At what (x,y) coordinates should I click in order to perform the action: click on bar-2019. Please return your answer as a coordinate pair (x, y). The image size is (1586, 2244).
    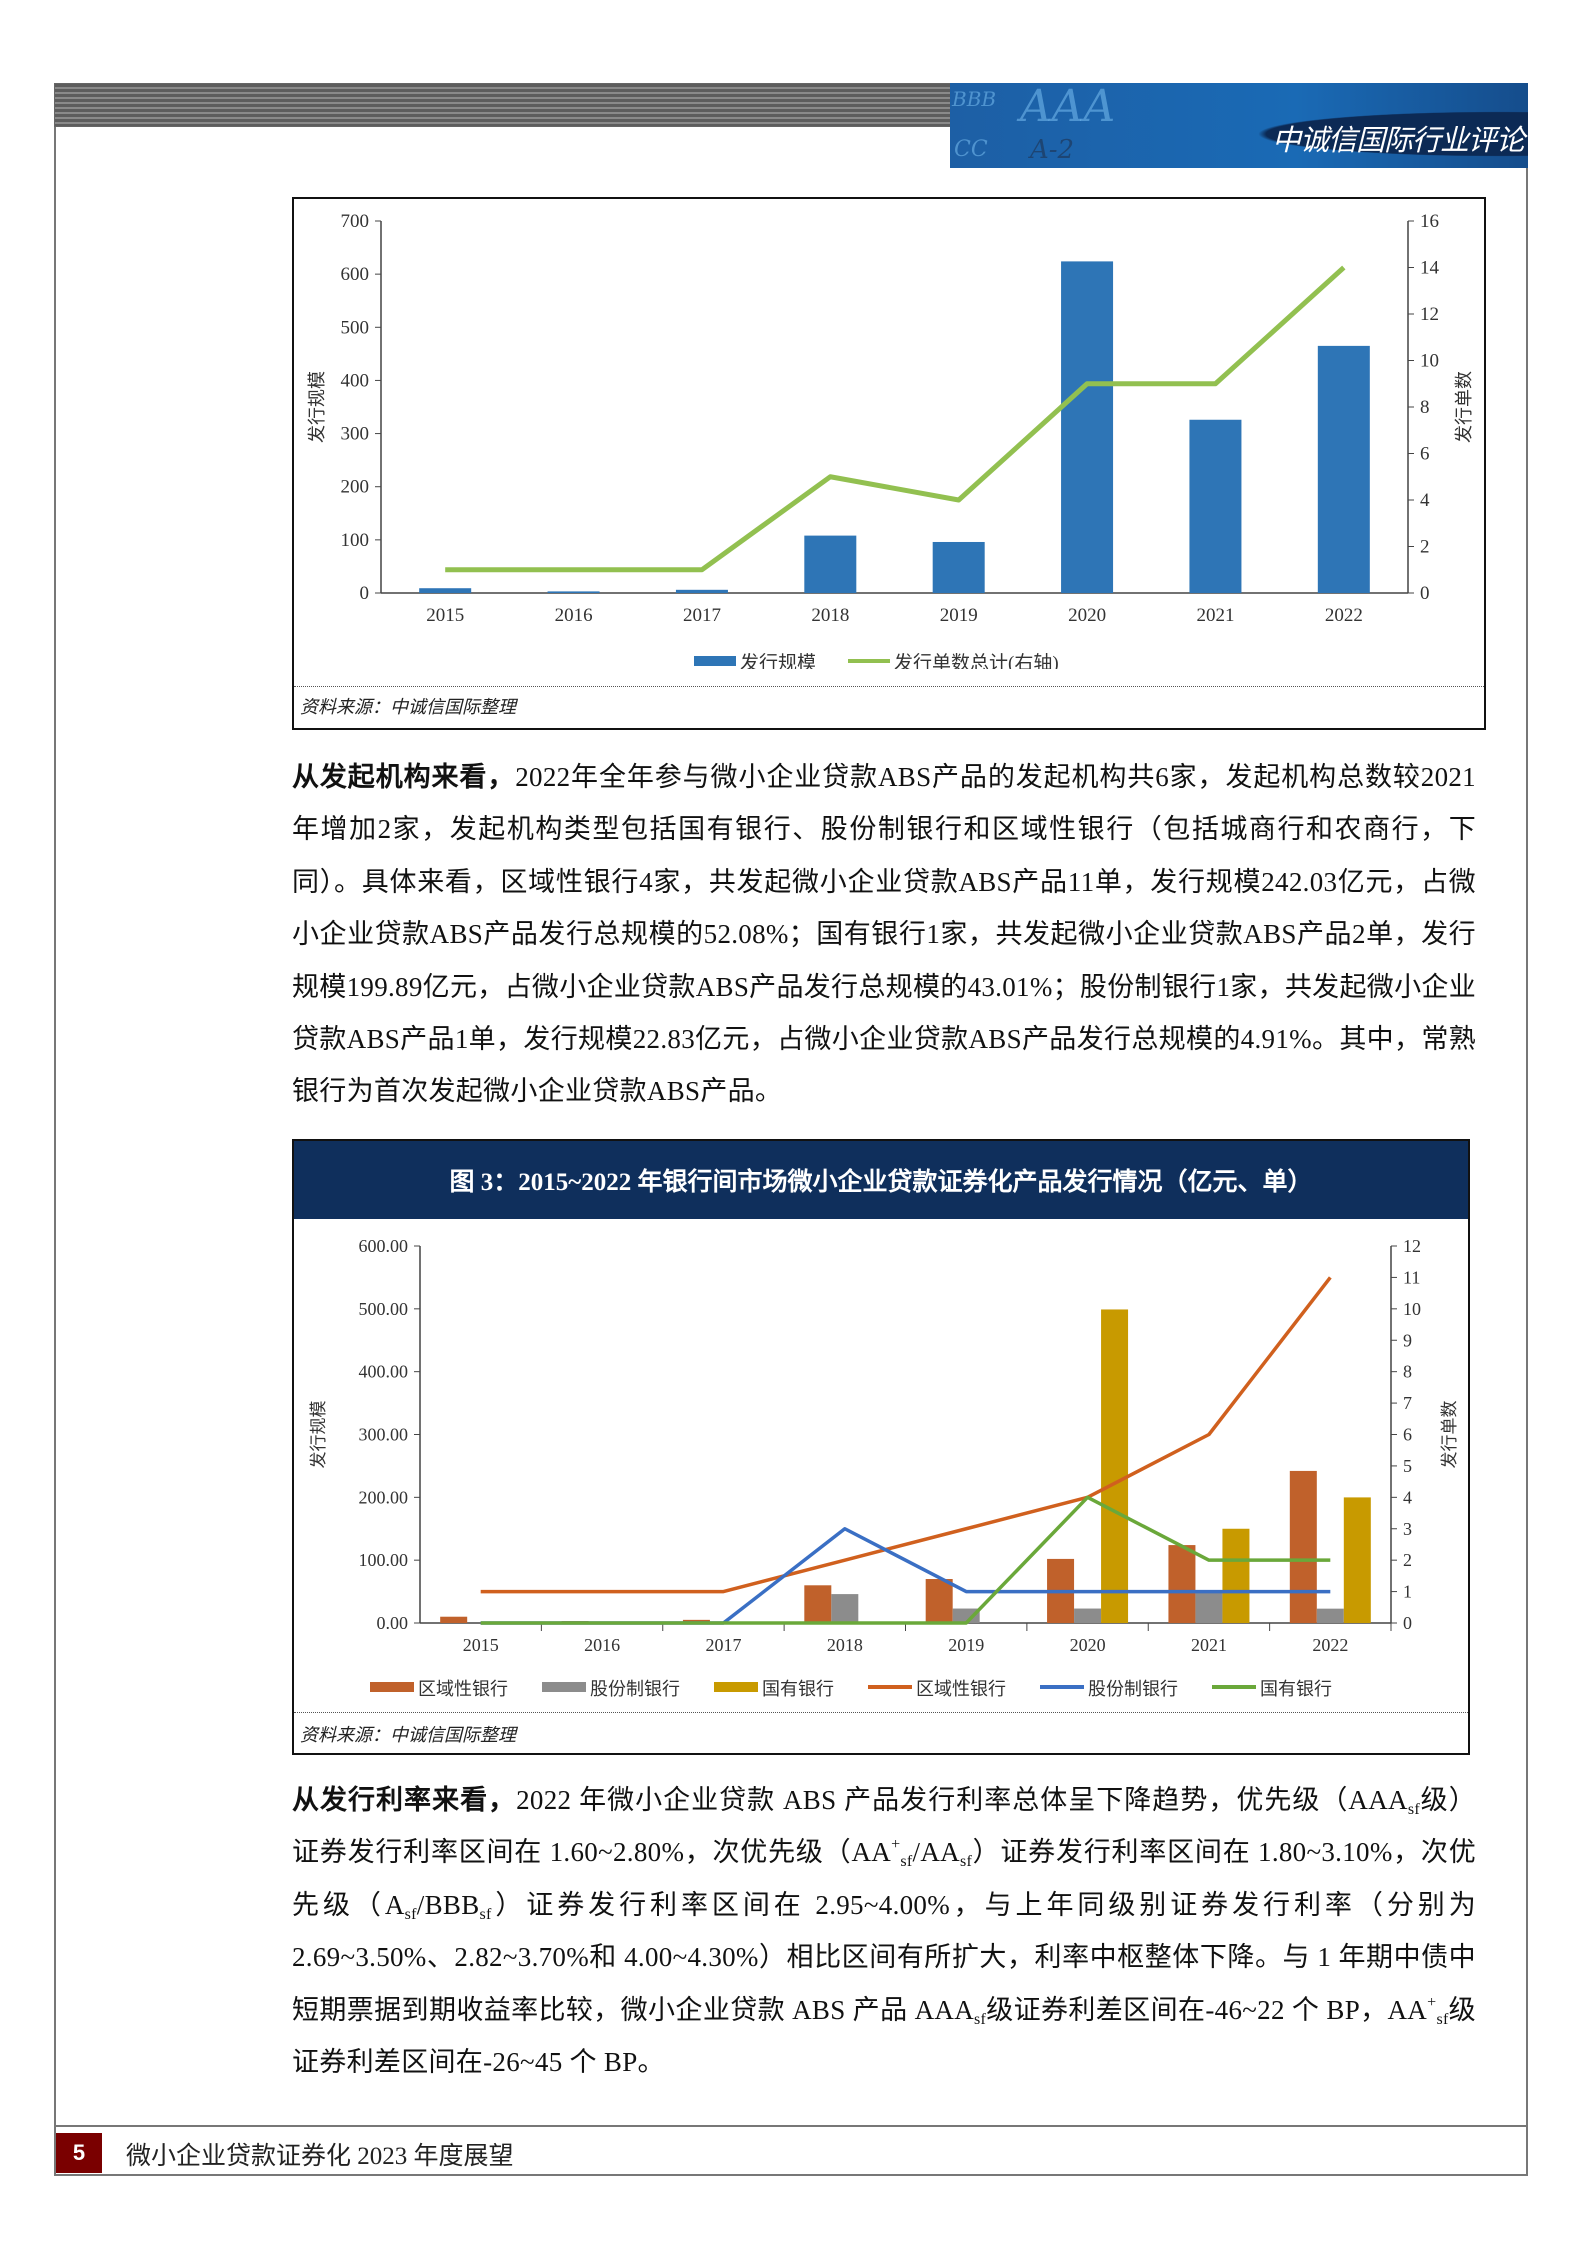
    Looking at the image, I should click on (966, 1615).